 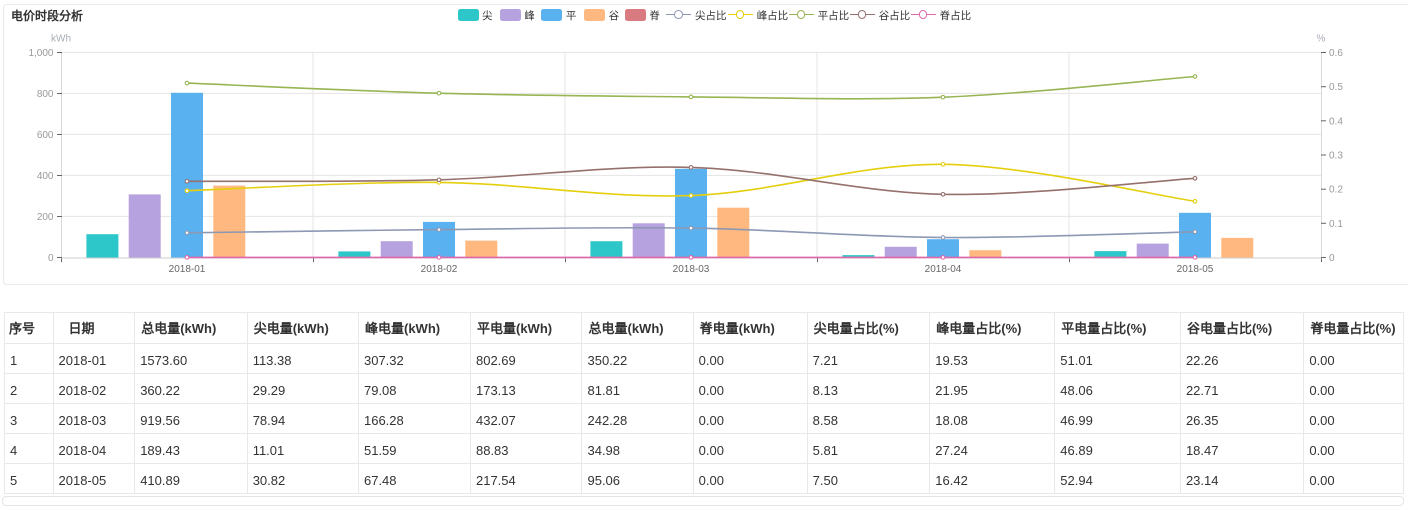 I want to click on svg-text: 0.2, so click(x=1336, y=190).